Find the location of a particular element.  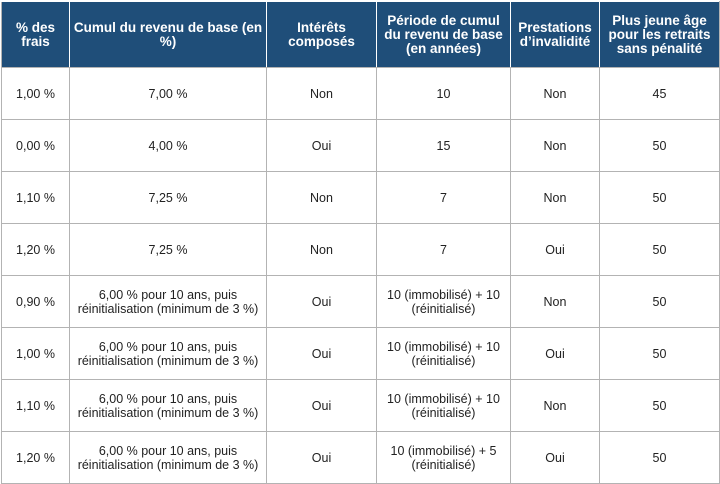

cell-base-income-accumulation: 7,00 % is located at coordinates (168, 93).